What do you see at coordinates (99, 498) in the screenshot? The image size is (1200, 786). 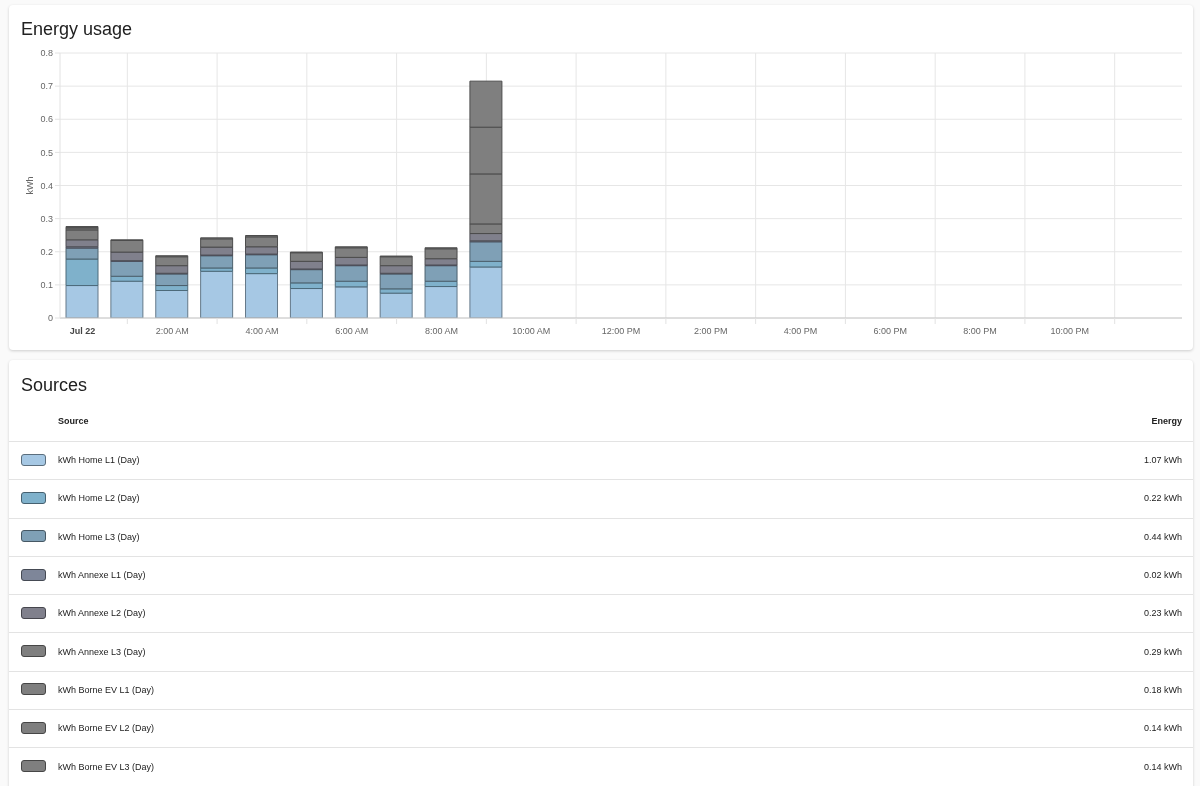 I see `legend-label: kWh Home L2 (Day)` at bounding box center [99, 498].